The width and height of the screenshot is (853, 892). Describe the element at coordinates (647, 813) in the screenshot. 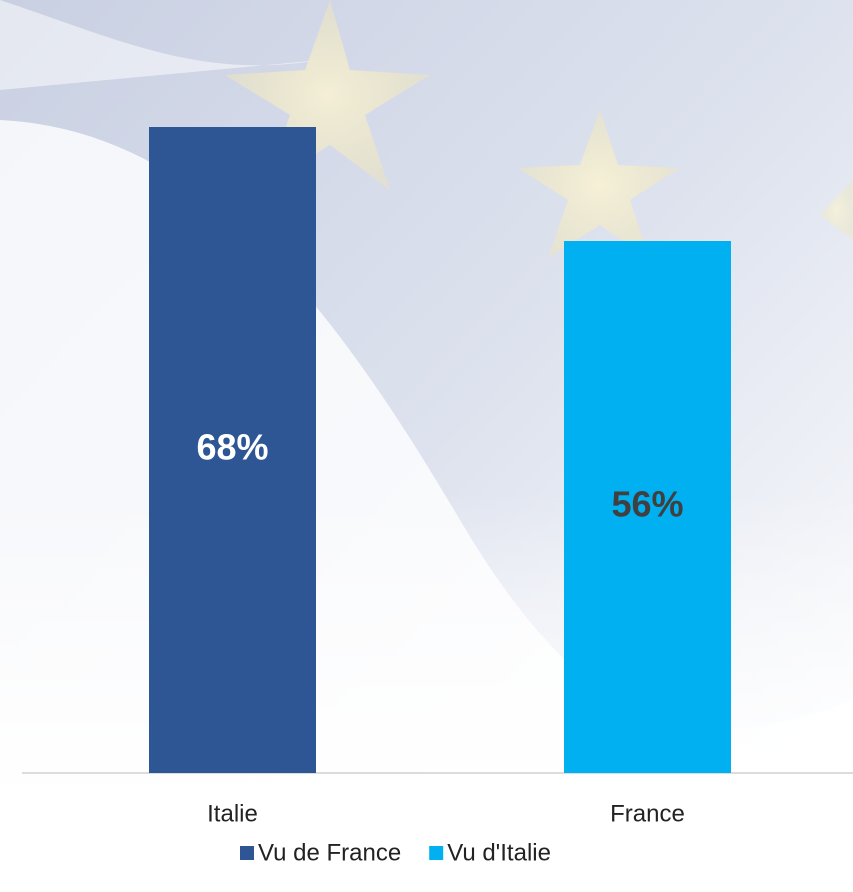

I see `x-tick-label: France` at that location.